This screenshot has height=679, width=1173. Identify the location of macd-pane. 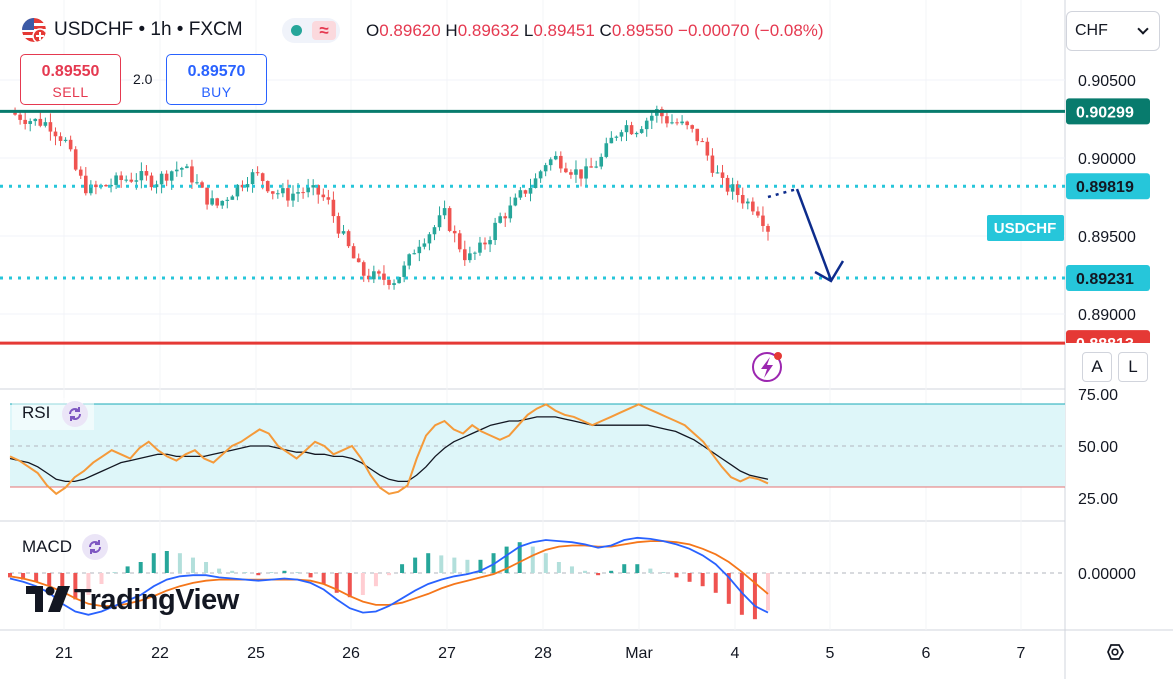
(389, 578).